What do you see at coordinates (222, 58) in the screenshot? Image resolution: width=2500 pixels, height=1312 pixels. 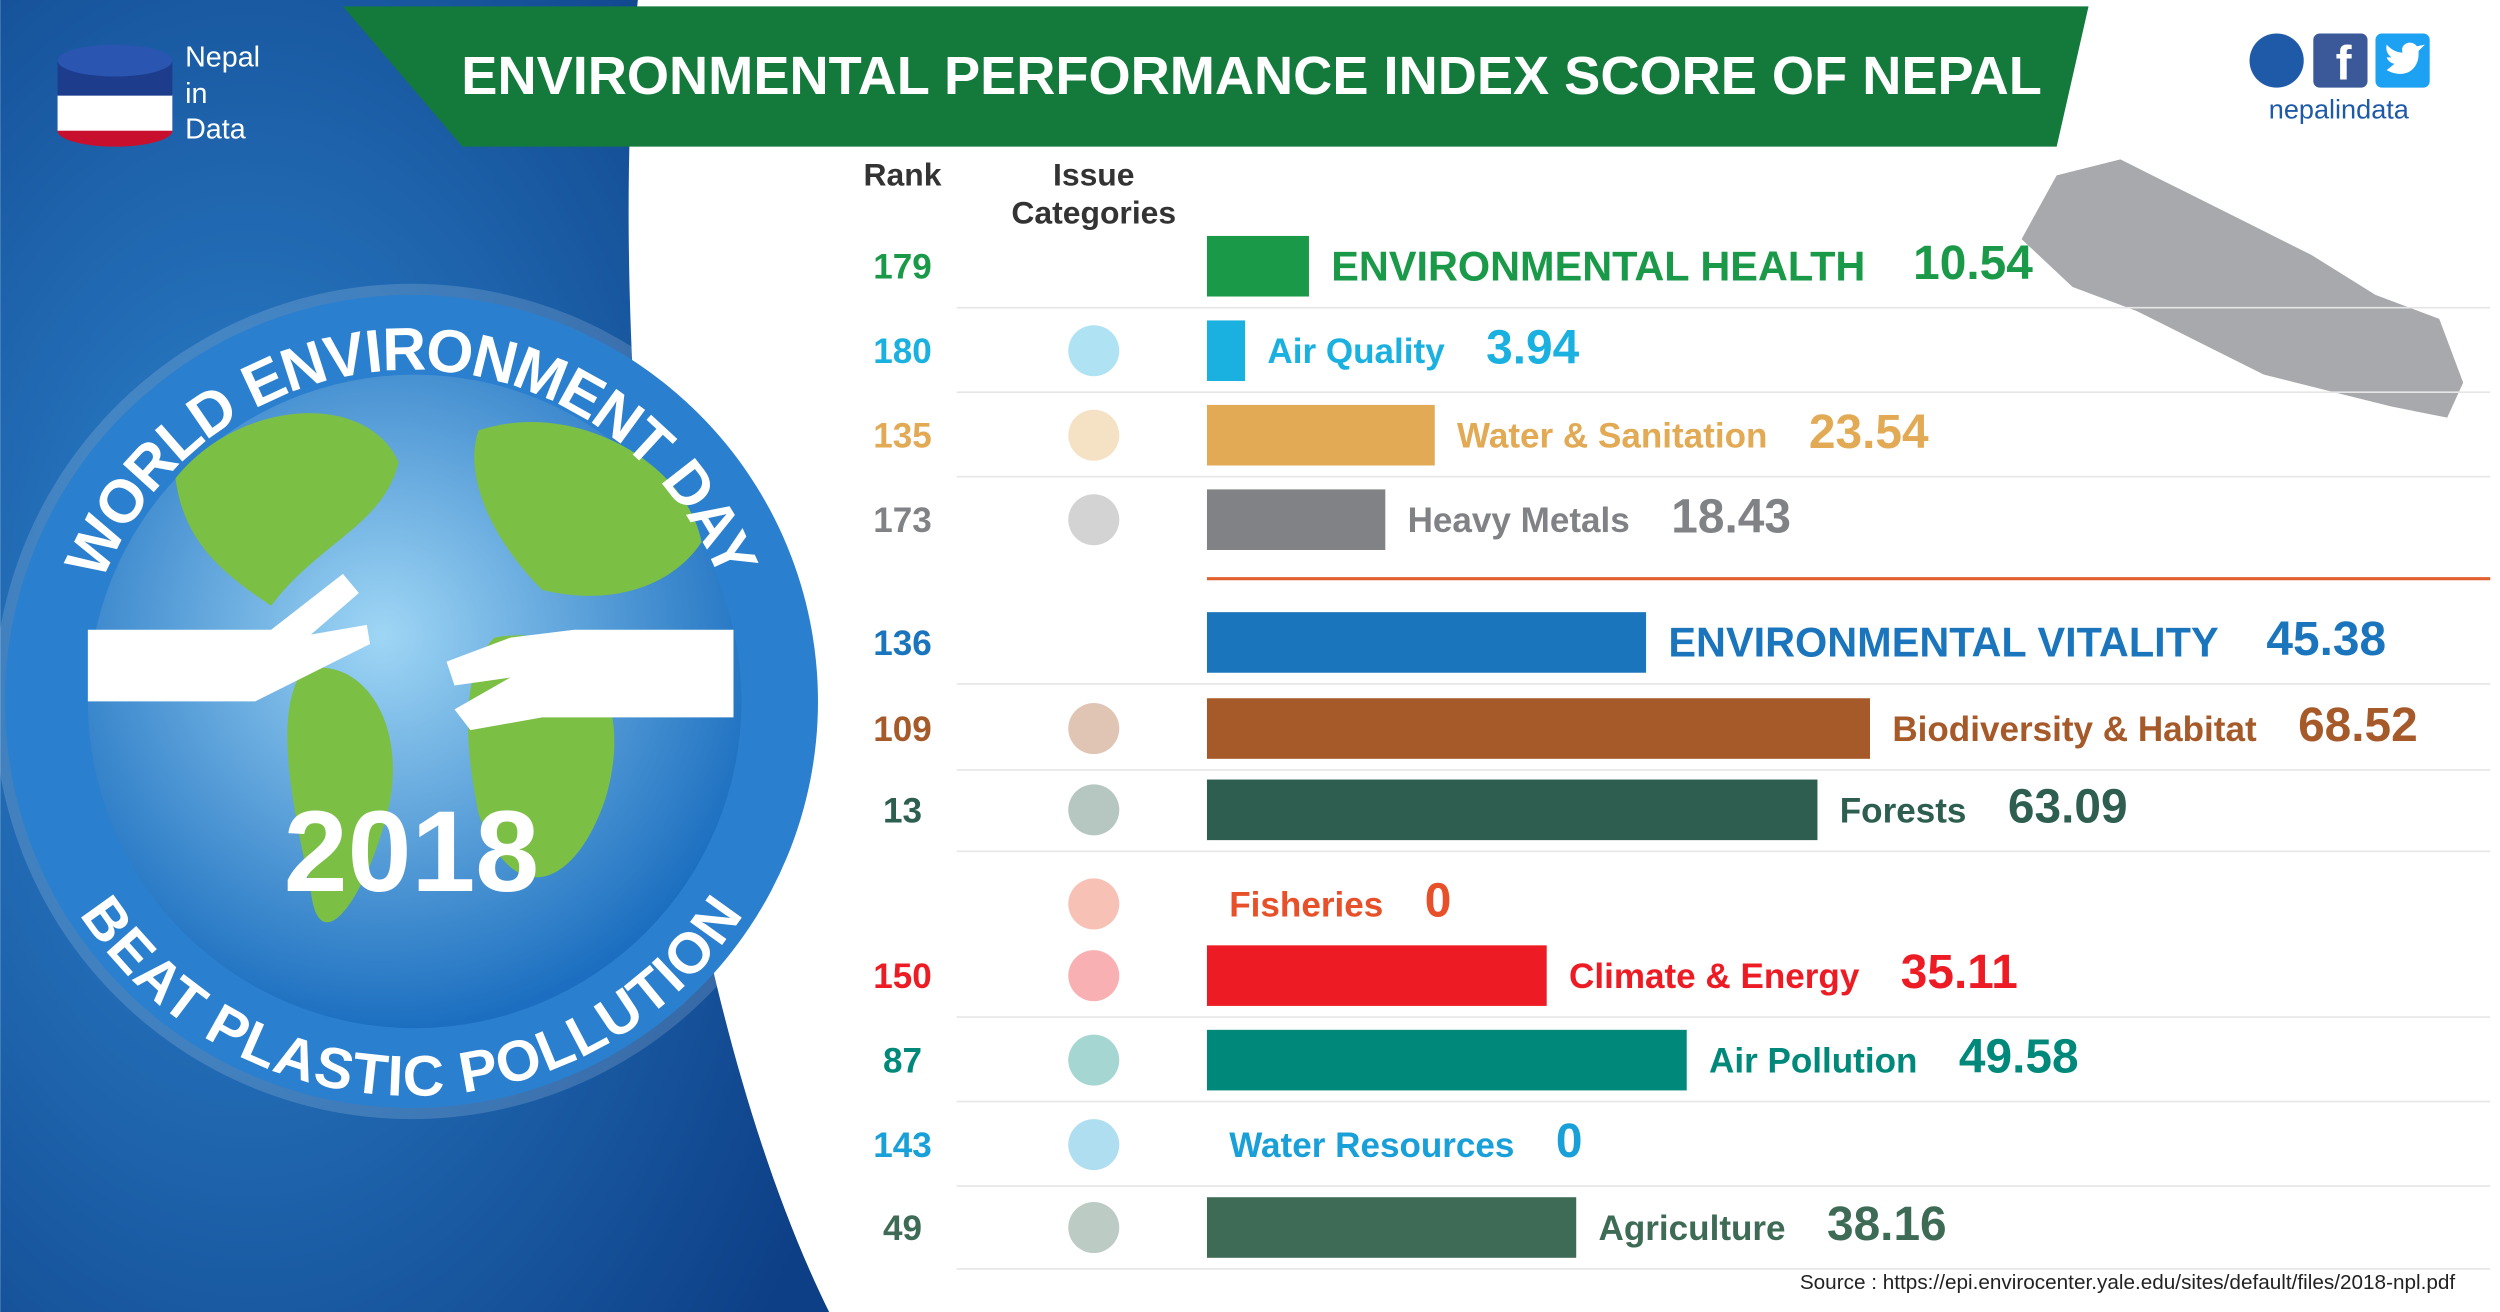 I see `logo-text: Nepal` at bounding box center [222, 58].